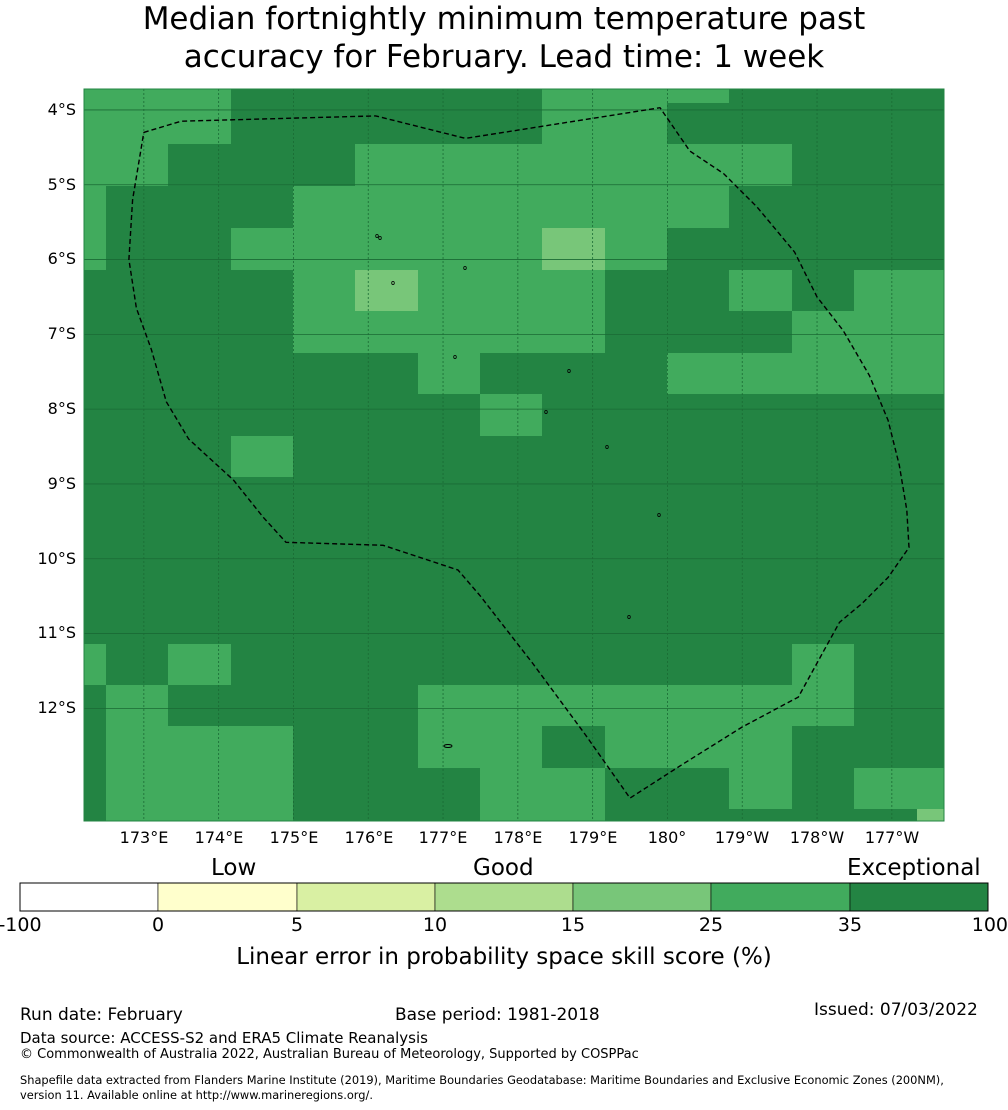 The width and height of the screenshot is (1008, 1110). I want to click on colorbar-tick: 15, so click(573, 925).